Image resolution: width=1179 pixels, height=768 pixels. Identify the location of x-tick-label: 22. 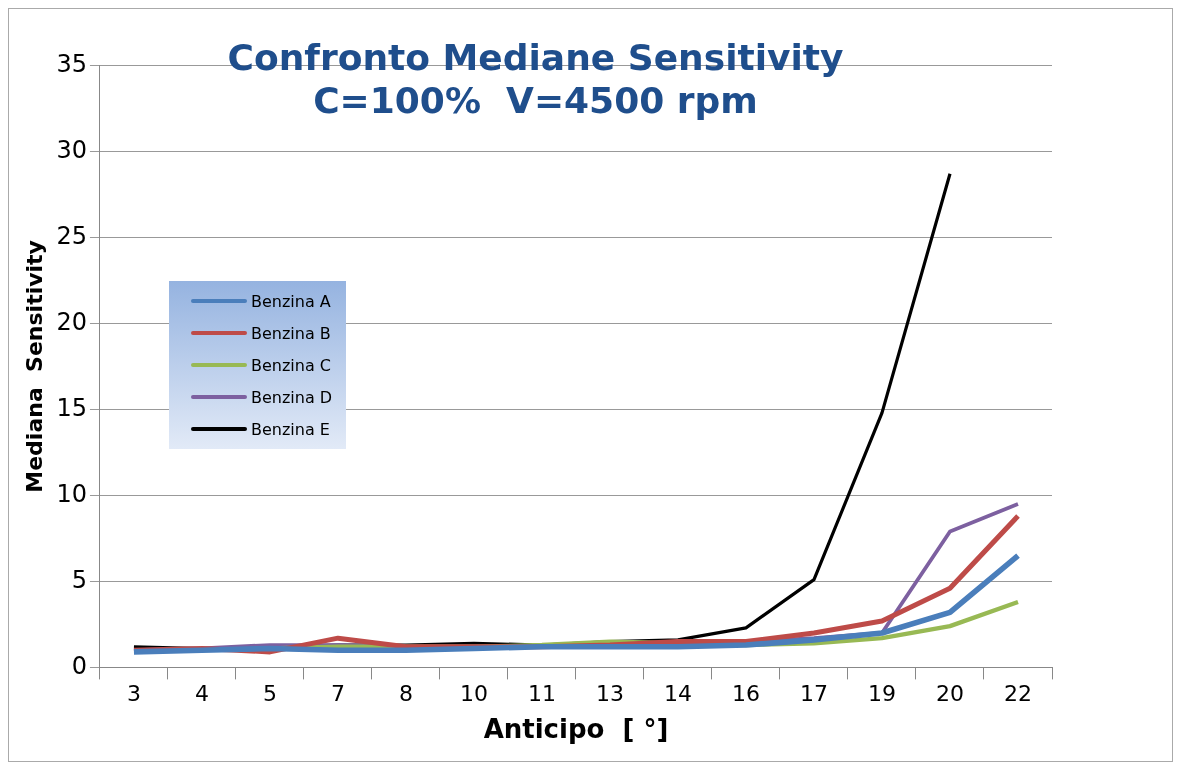
(1018, 694).